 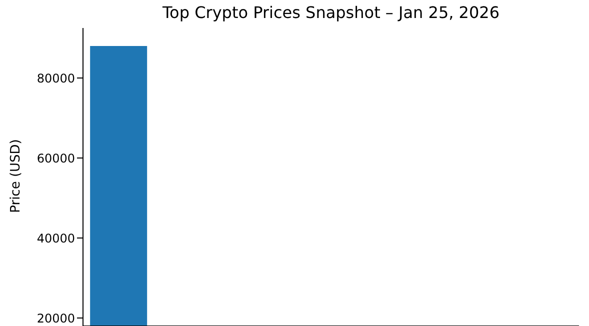 What do you see at coordinates (55, 238) in the screenshot?
I see `y-tick-label: 40000` at bounding box center [55, 238].